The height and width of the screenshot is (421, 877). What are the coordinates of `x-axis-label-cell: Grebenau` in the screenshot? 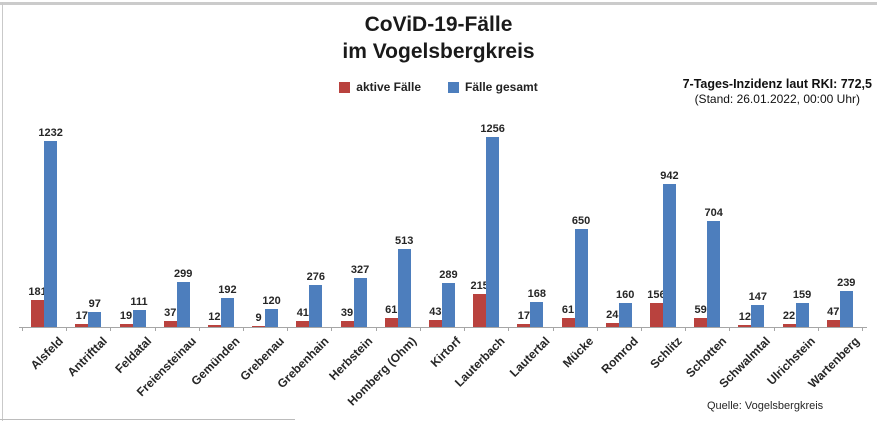 It's located at (263, 364).